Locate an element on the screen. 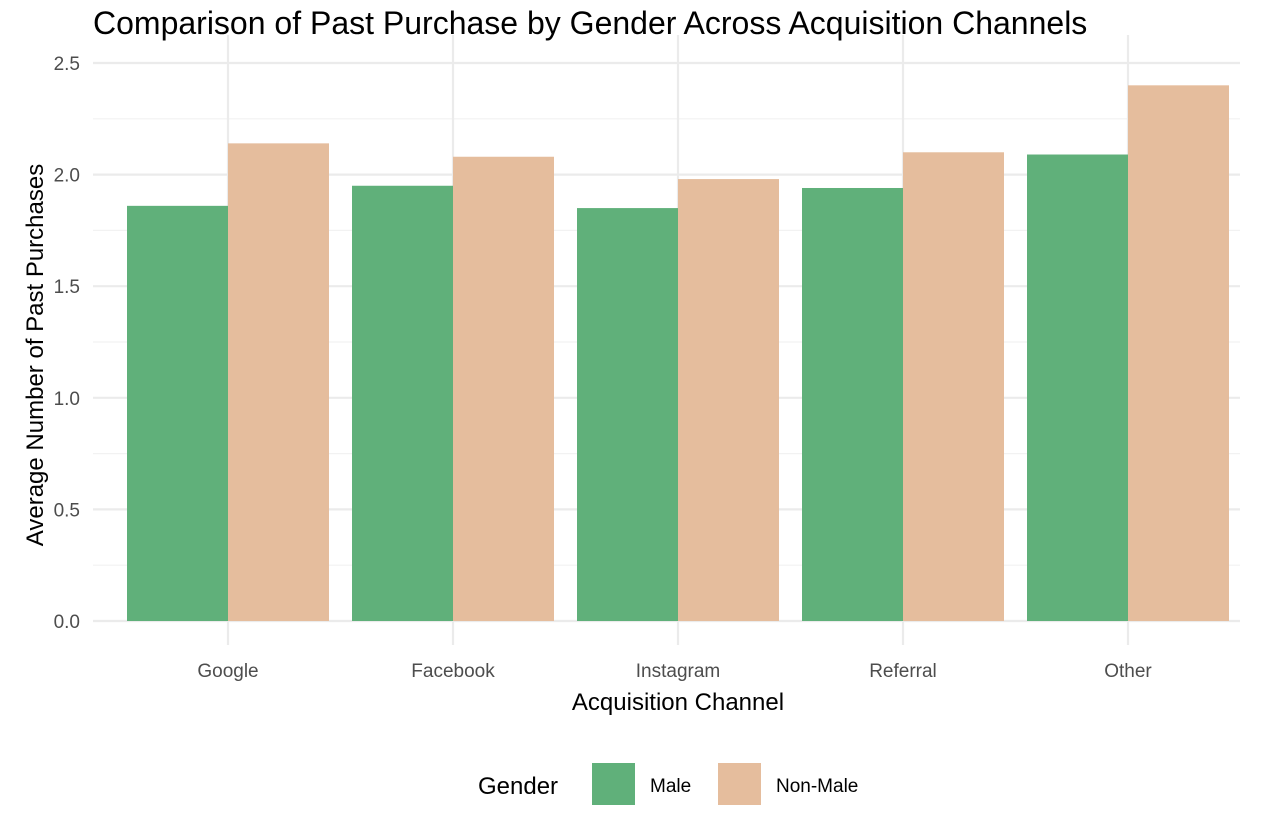 The height and width of the screenshot is (824, 1278). legend-swatch-male is located at coordinates (613, 784).